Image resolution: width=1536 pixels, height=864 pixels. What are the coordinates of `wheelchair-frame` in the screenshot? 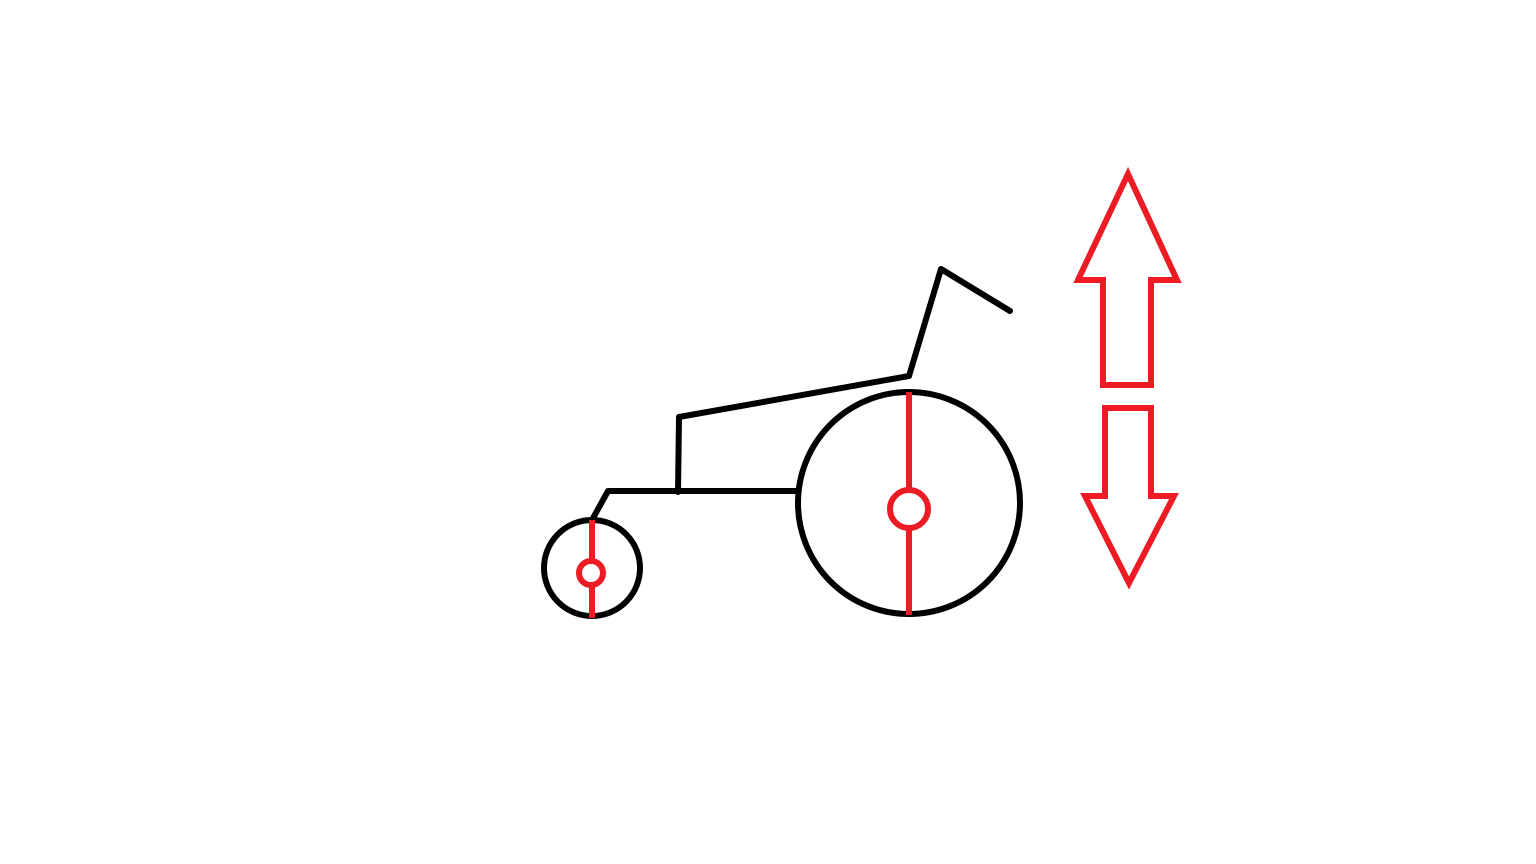 It's located at (801, 394).